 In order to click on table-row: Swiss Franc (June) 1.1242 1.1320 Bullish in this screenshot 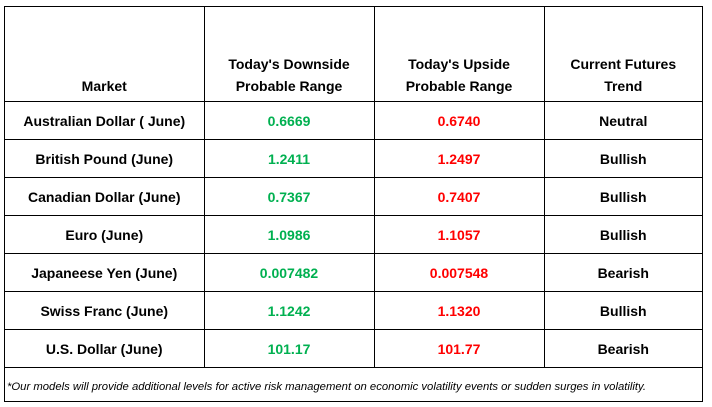, I will do `click(353, 310)`.